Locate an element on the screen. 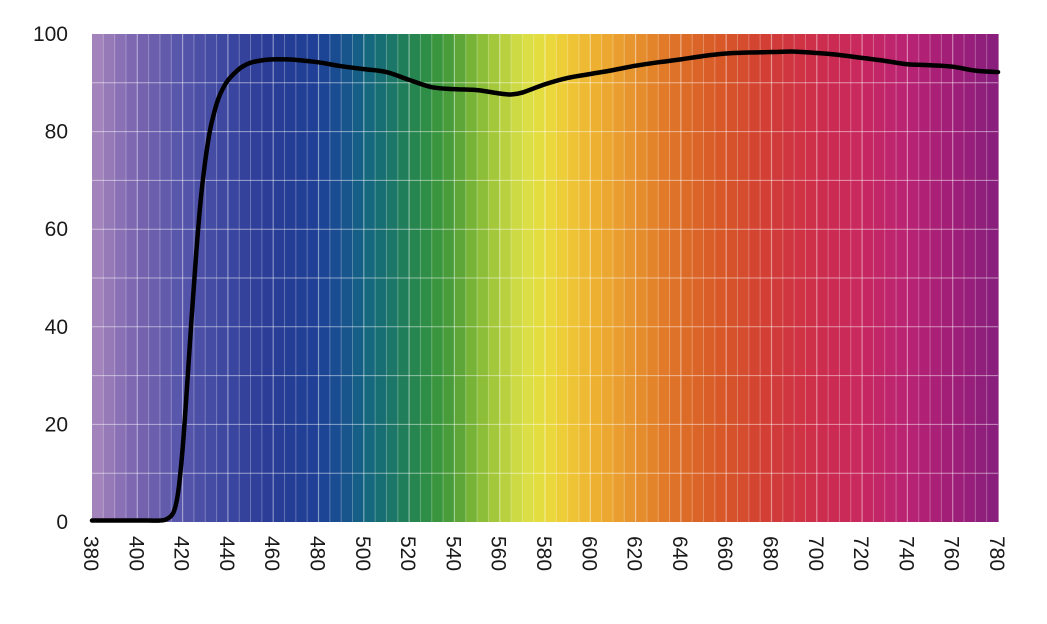 The width and height of the screenshot is (1047, 624). y-tick-label: 60 is located at coordinates (56, 229).